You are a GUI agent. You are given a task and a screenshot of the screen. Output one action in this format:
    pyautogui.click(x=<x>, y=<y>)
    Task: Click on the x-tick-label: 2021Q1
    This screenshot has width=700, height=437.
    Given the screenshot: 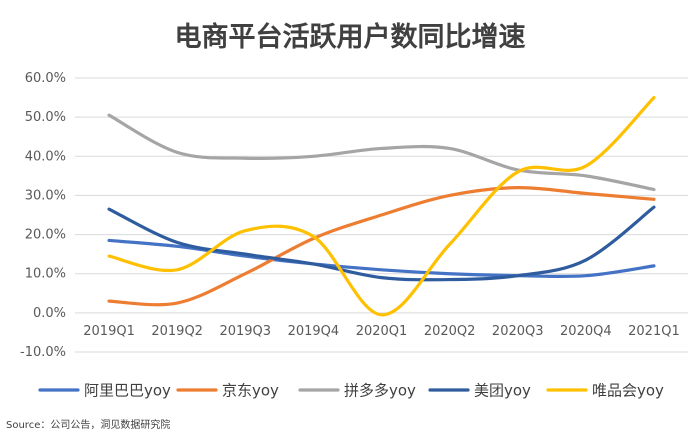 What is the action you would take?
    pyautogui.click(x=654, y=331)
    